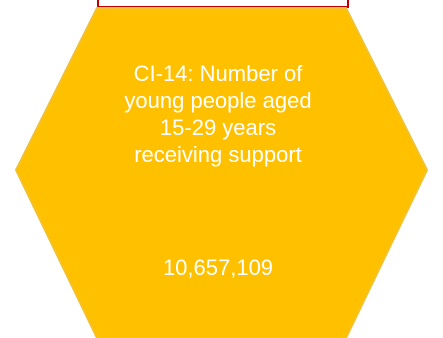 The height and width of the screenshot is (338, 443). Describe the element at coordinates (218, 154) in the screenshot. I see `indicator-title-line-4: receiving support` at that location.